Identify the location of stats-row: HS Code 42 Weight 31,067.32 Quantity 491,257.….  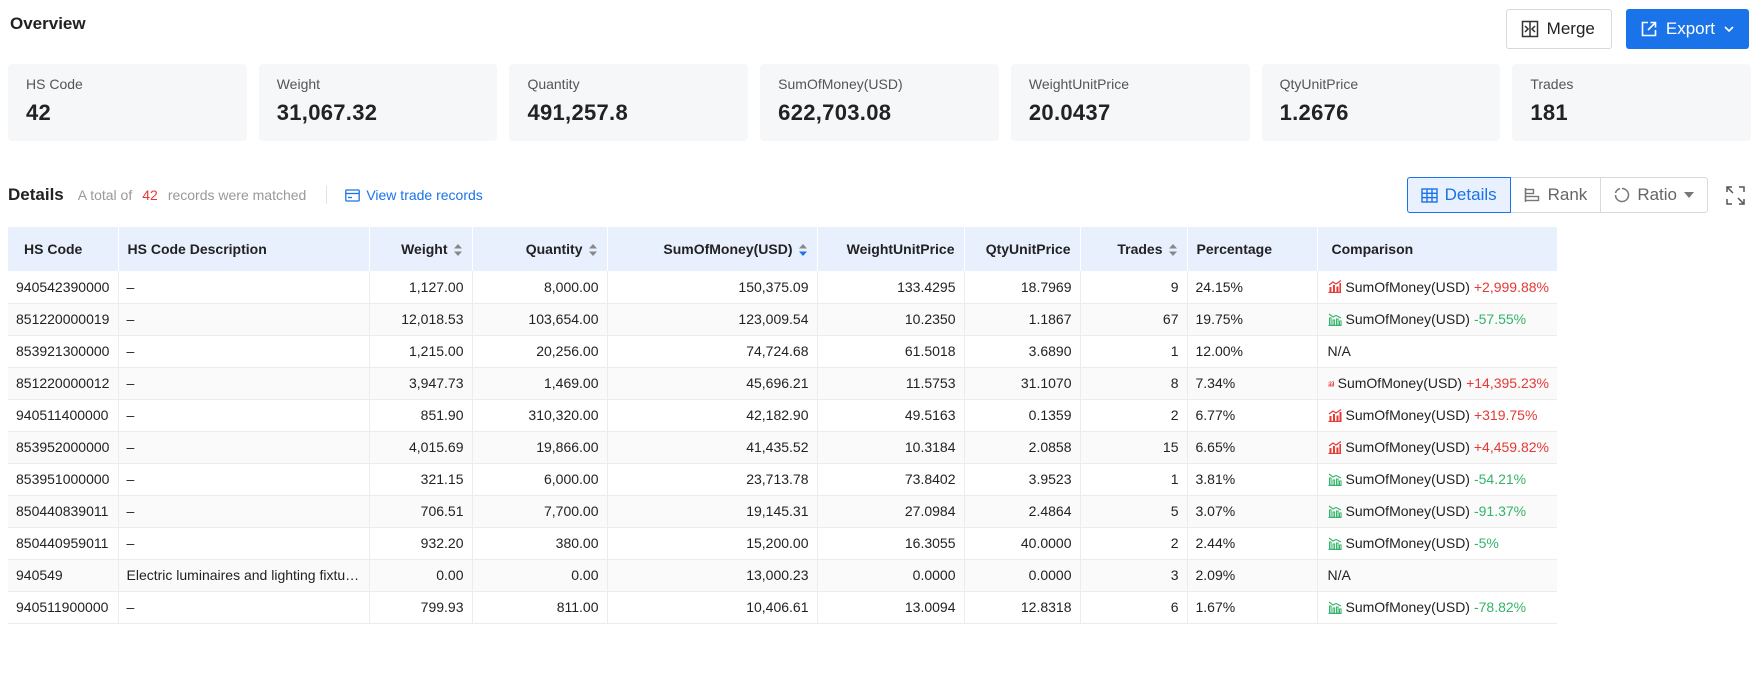
(880, 102).